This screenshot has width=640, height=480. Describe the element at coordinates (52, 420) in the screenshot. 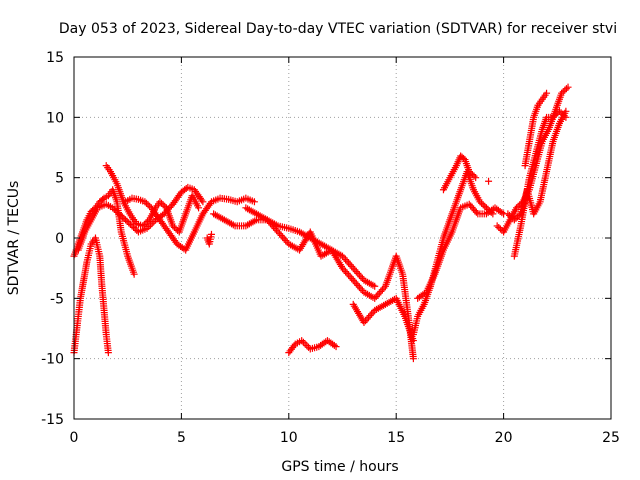

I see `y-tick-label: -15` at that location.